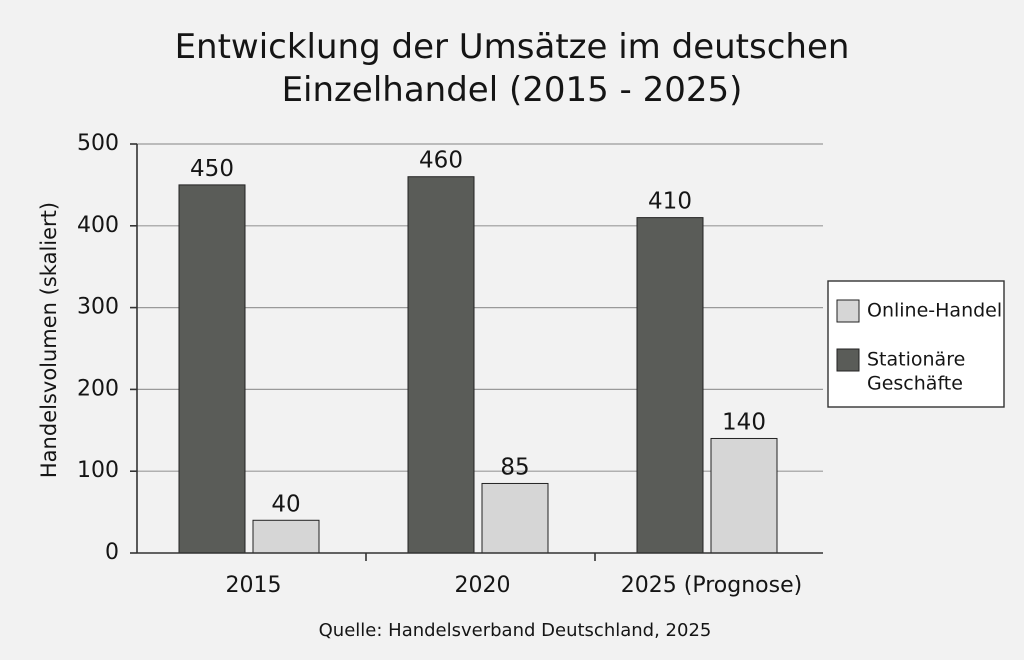  What do you see at coordinates (483, 585) in the screenshot?
I see `x-tick-label: 2020` at bounding box center [483, 585].